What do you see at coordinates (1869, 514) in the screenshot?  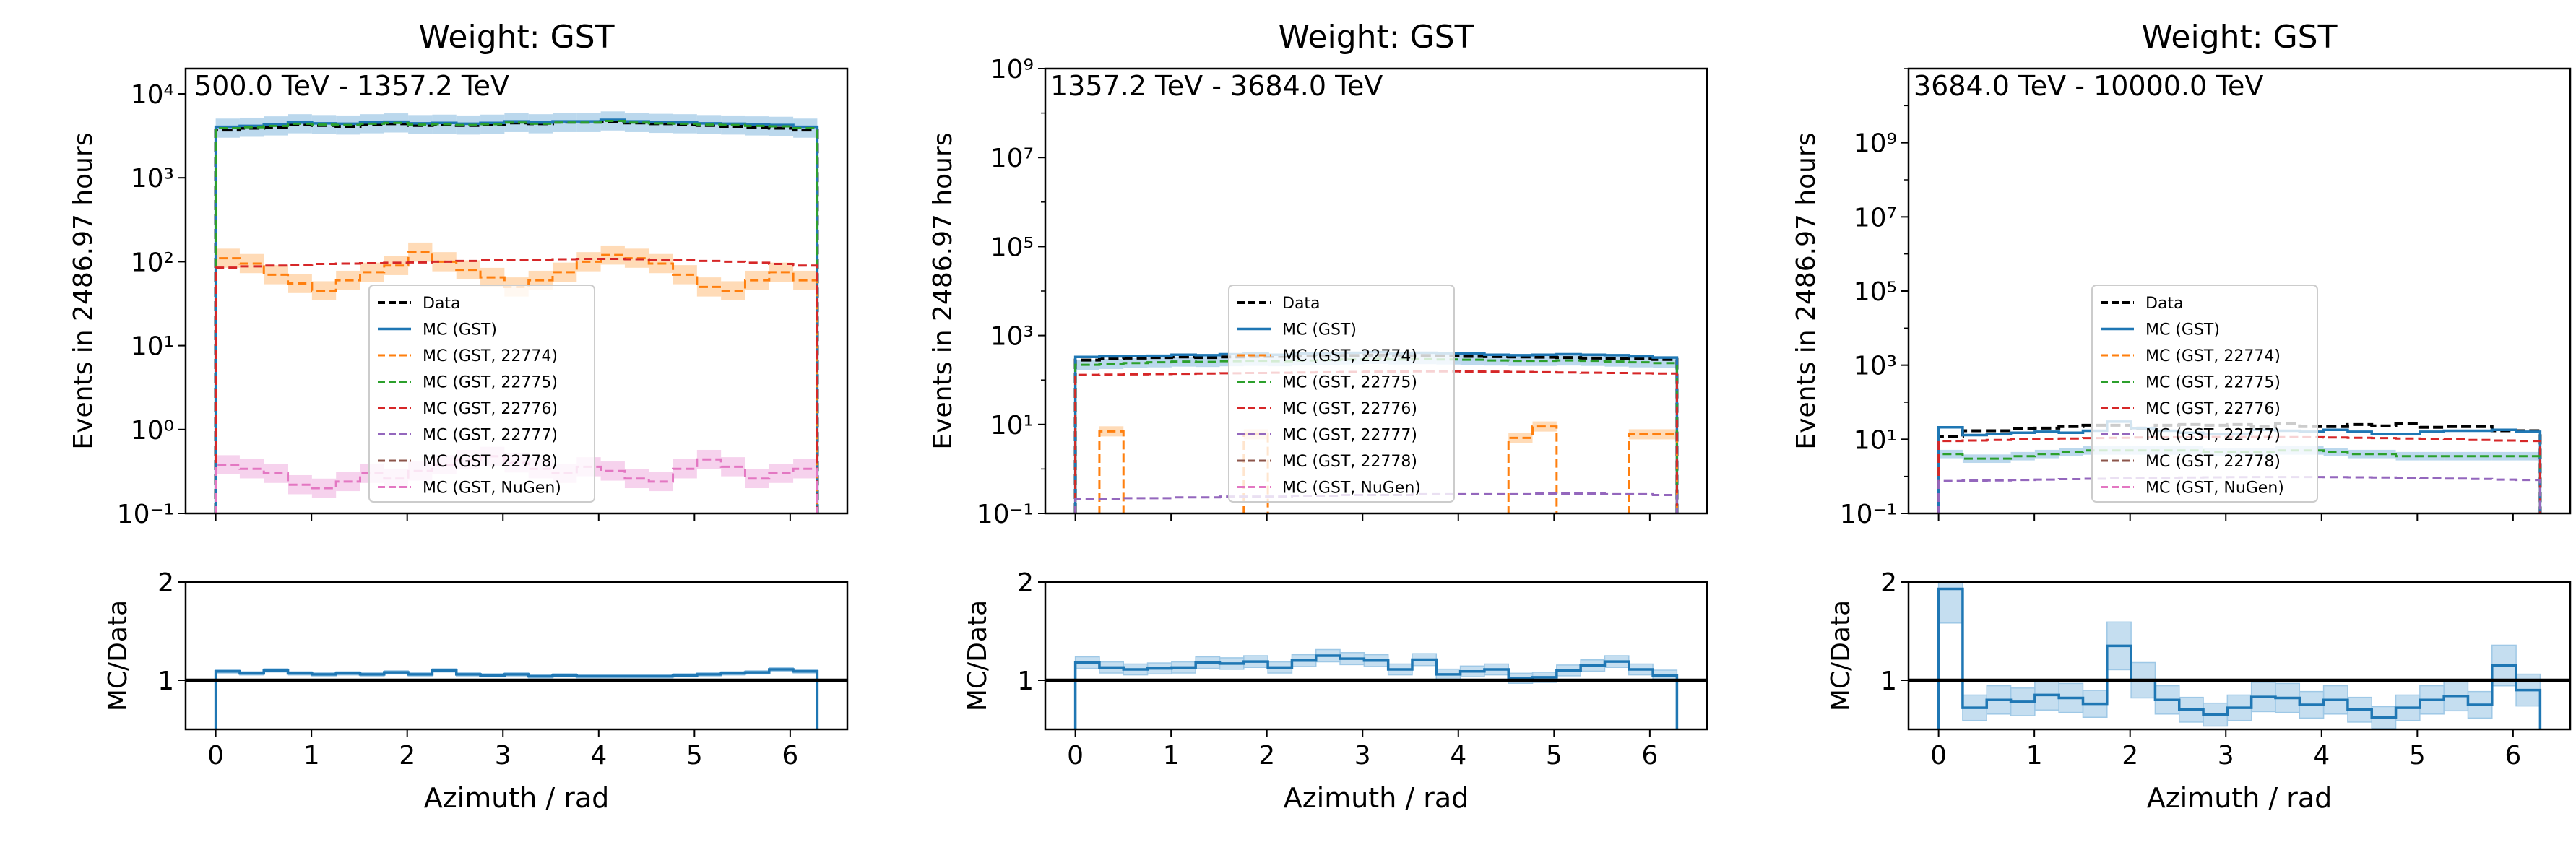 I see `y-tick-label: 10⁻¹` at bounding box center [1869, 514].